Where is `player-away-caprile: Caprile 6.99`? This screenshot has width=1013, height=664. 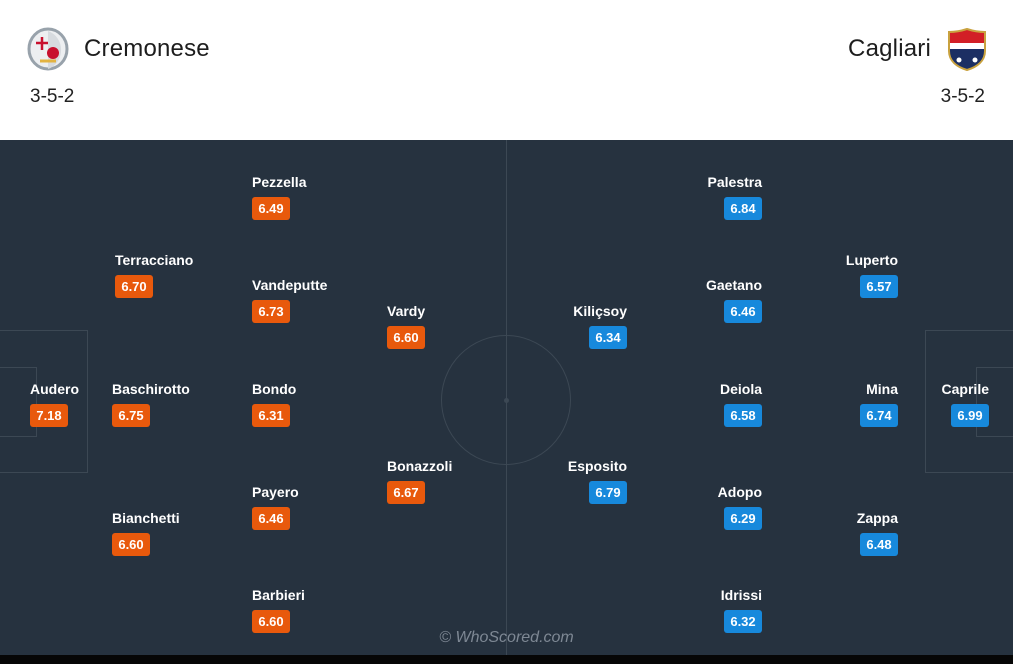 player-away-caprile: Caprile 6.99 is located at coordinates (965, 404).